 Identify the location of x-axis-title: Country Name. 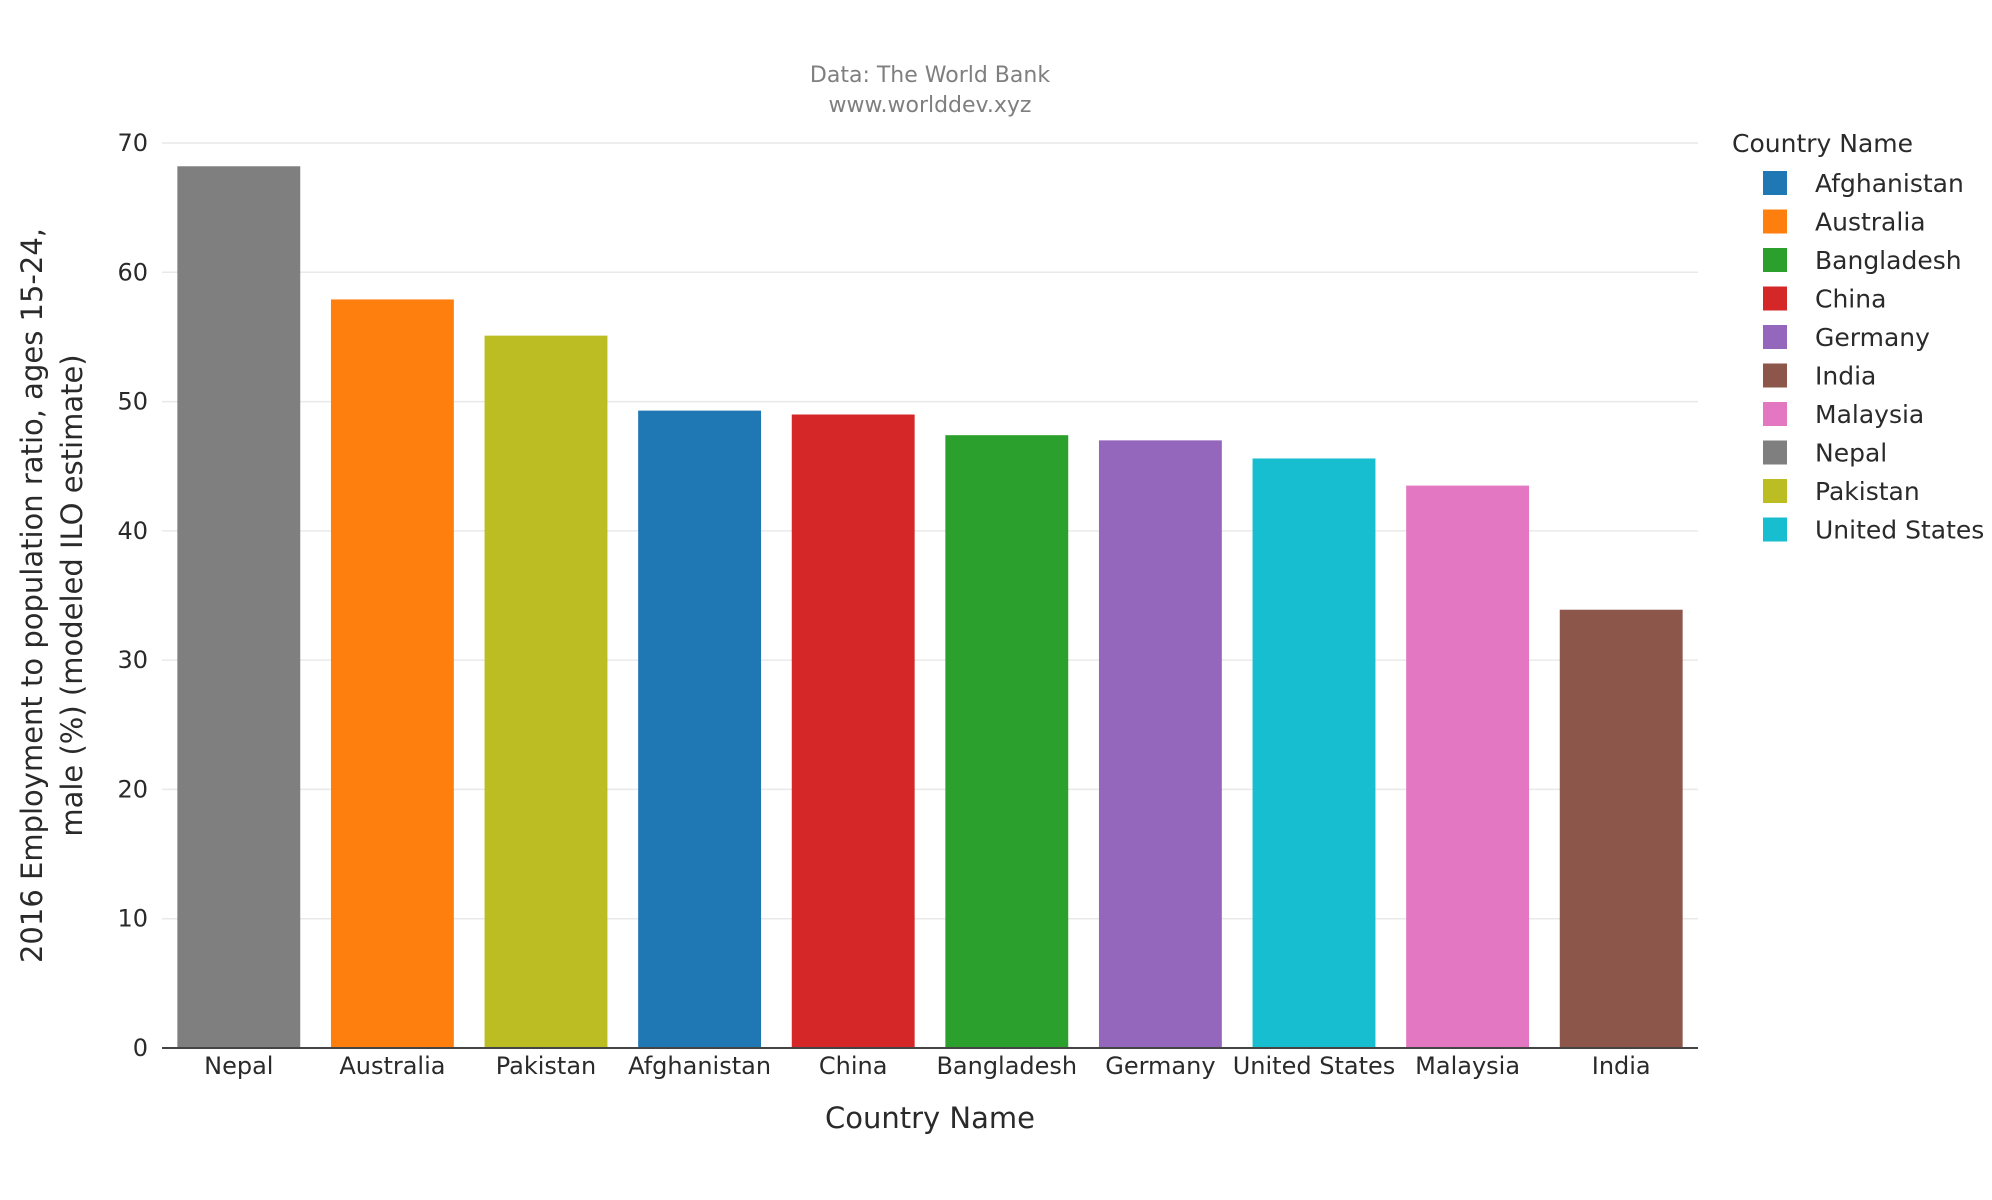
(930, 1118).